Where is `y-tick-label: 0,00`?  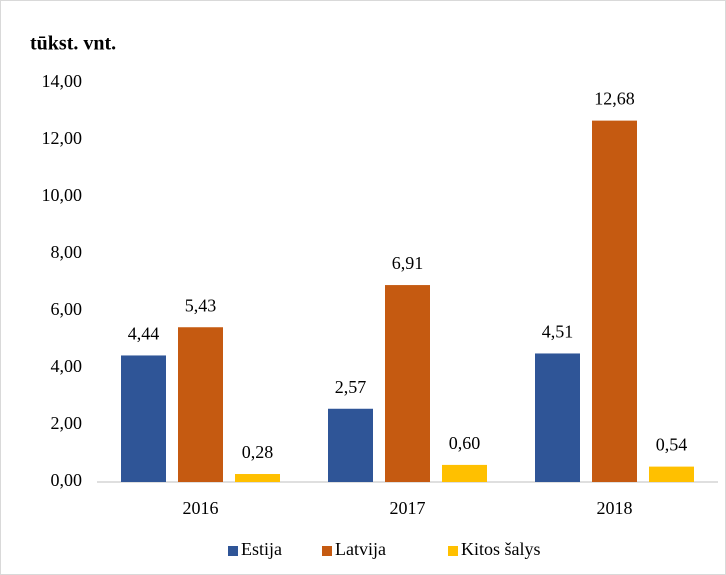 y-tick-label: 0,00 is located at coordinates (67, 480).